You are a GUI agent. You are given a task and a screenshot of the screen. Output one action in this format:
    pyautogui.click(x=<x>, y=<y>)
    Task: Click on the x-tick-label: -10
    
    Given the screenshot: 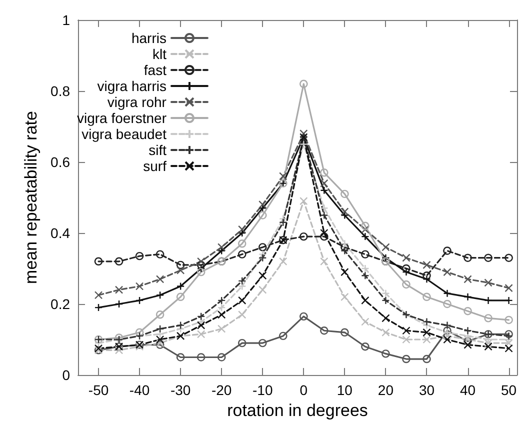 What is the action you would take?
    pyautogui.click(x=262, y=390)
    